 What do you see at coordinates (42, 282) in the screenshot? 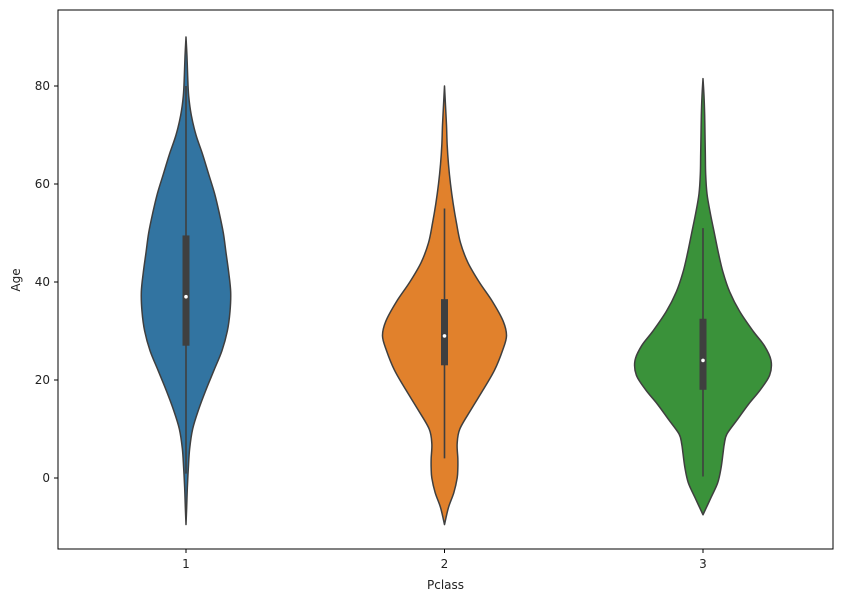
I see `y-tick-label: 40` at bounding box center [42, 282].